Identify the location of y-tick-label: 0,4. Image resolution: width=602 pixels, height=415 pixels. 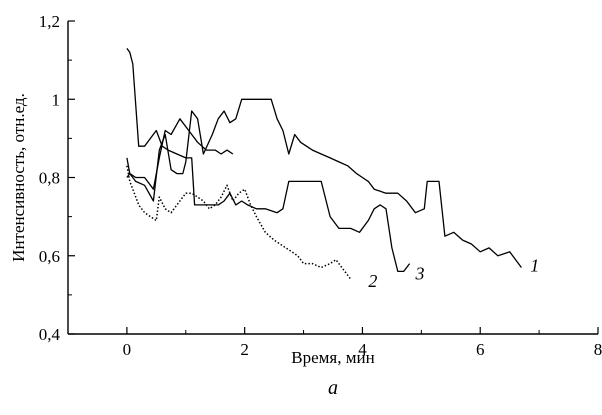
(50, 334).